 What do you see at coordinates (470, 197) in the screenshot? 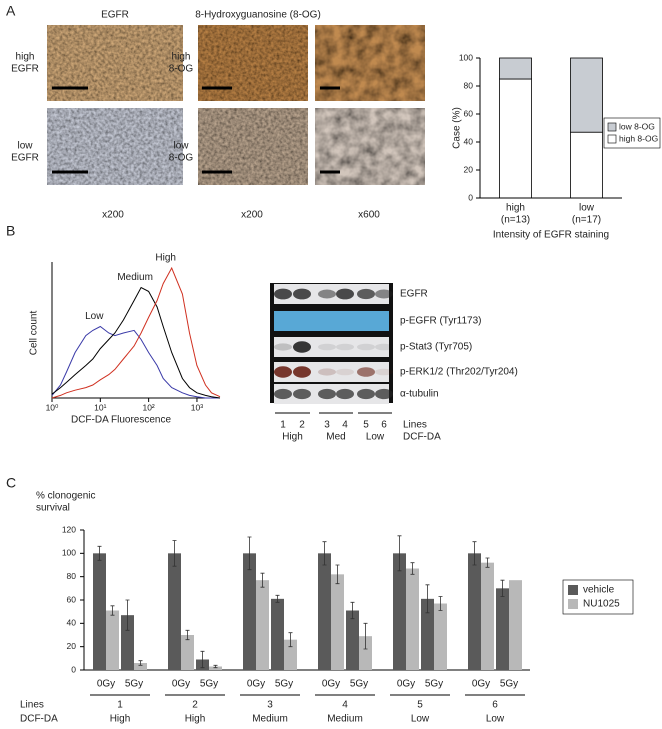
I see `y-tick-label: 0` at bounding box center [470, 197].